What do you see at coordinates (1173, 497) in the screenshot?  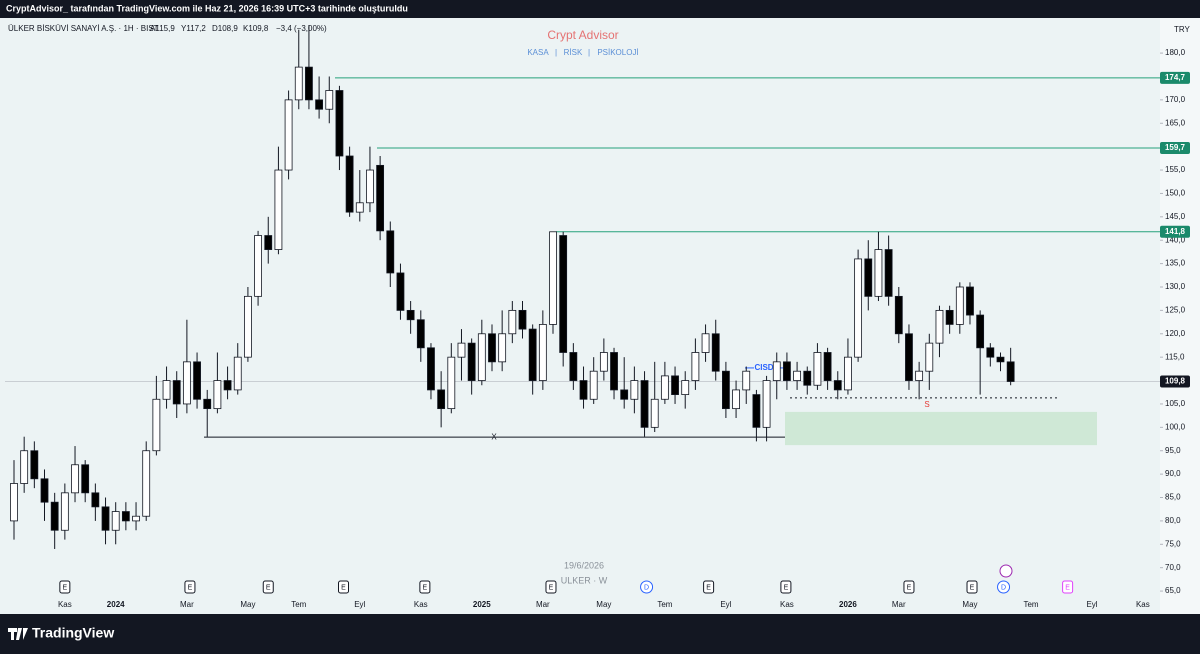 I see `y-tick-label: 85,0` at bounding box center [1173, 497].